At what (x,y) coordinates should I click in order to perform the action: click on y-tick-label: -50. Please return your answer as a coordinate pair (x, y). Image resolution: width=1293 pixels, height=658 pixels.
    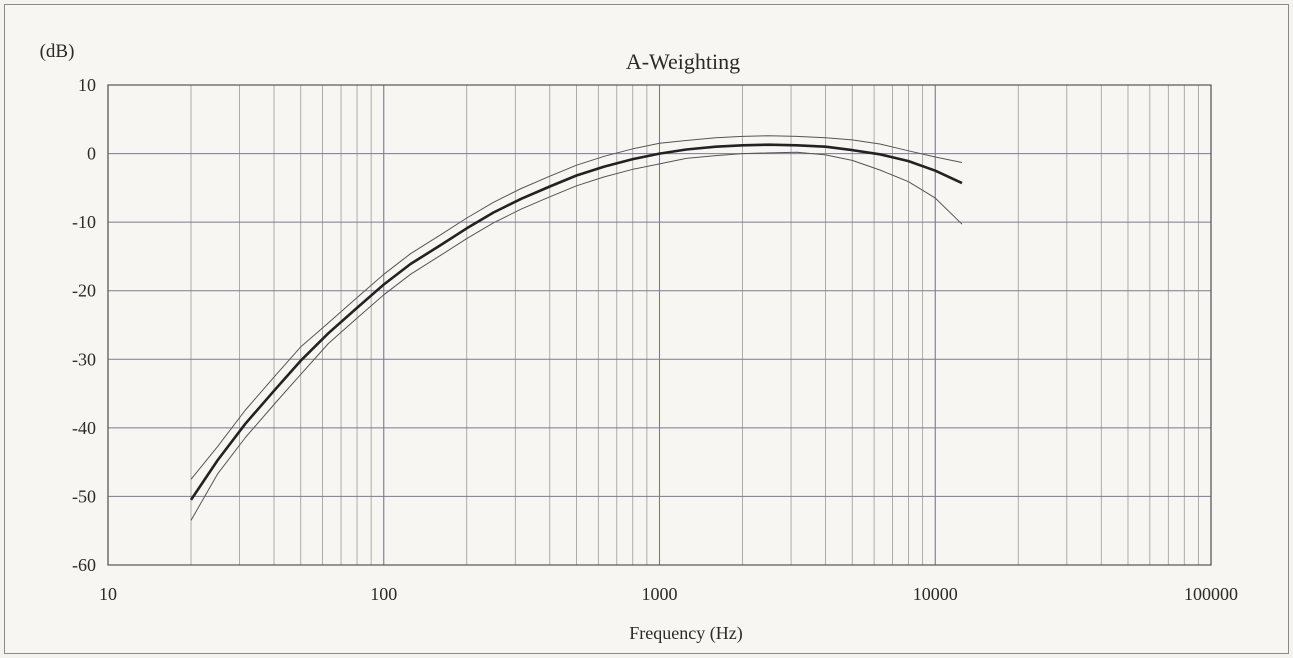
    Looking at the image, I should click on (84, 496).